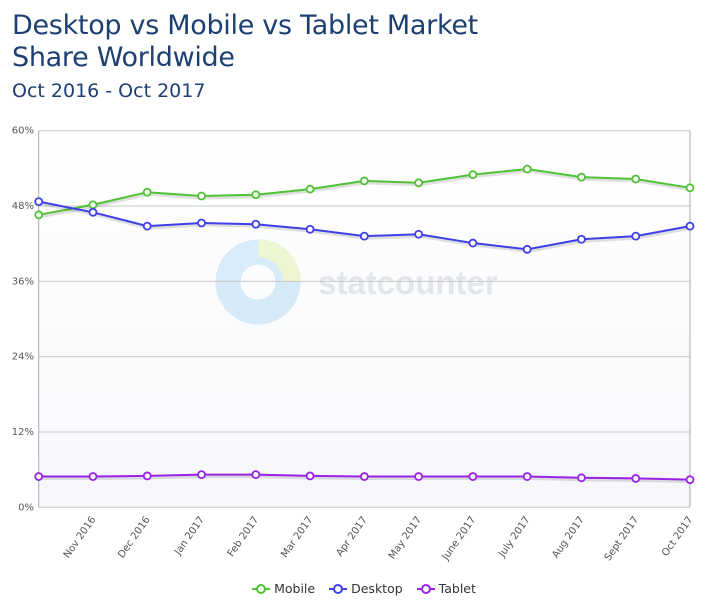 This screenshot has width=728, height=601. What do you see at coordinates (622, 539) in the screenshot?
I see `x-tick-label: Sept 2017` at bounding box center [622, 539].